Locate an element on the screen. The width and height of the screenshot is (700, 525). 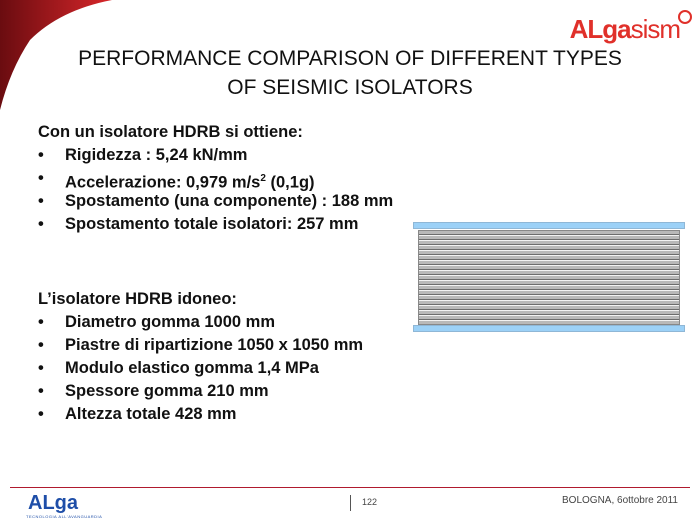
list-item: • Accelerazione: 0,979 m/s2 (0,1g) is located at coordinates (176, 180).